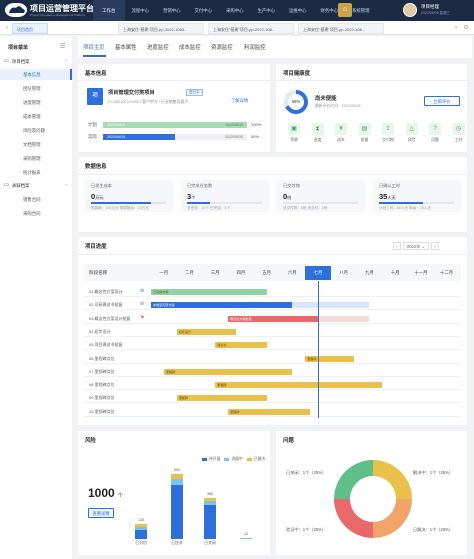 This screenshot has width=474, height=559. What do you see at coordinates (32, 144) in the screenshot?
I see `sidebar-item-docs: 文档管理` at bounding box center [32, 144].